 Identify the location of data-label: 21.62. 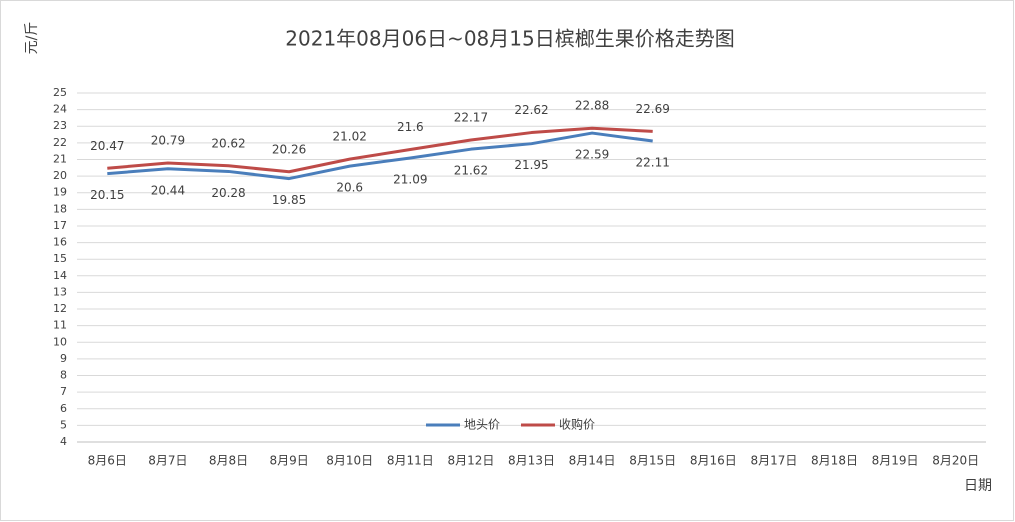
(471, 171).